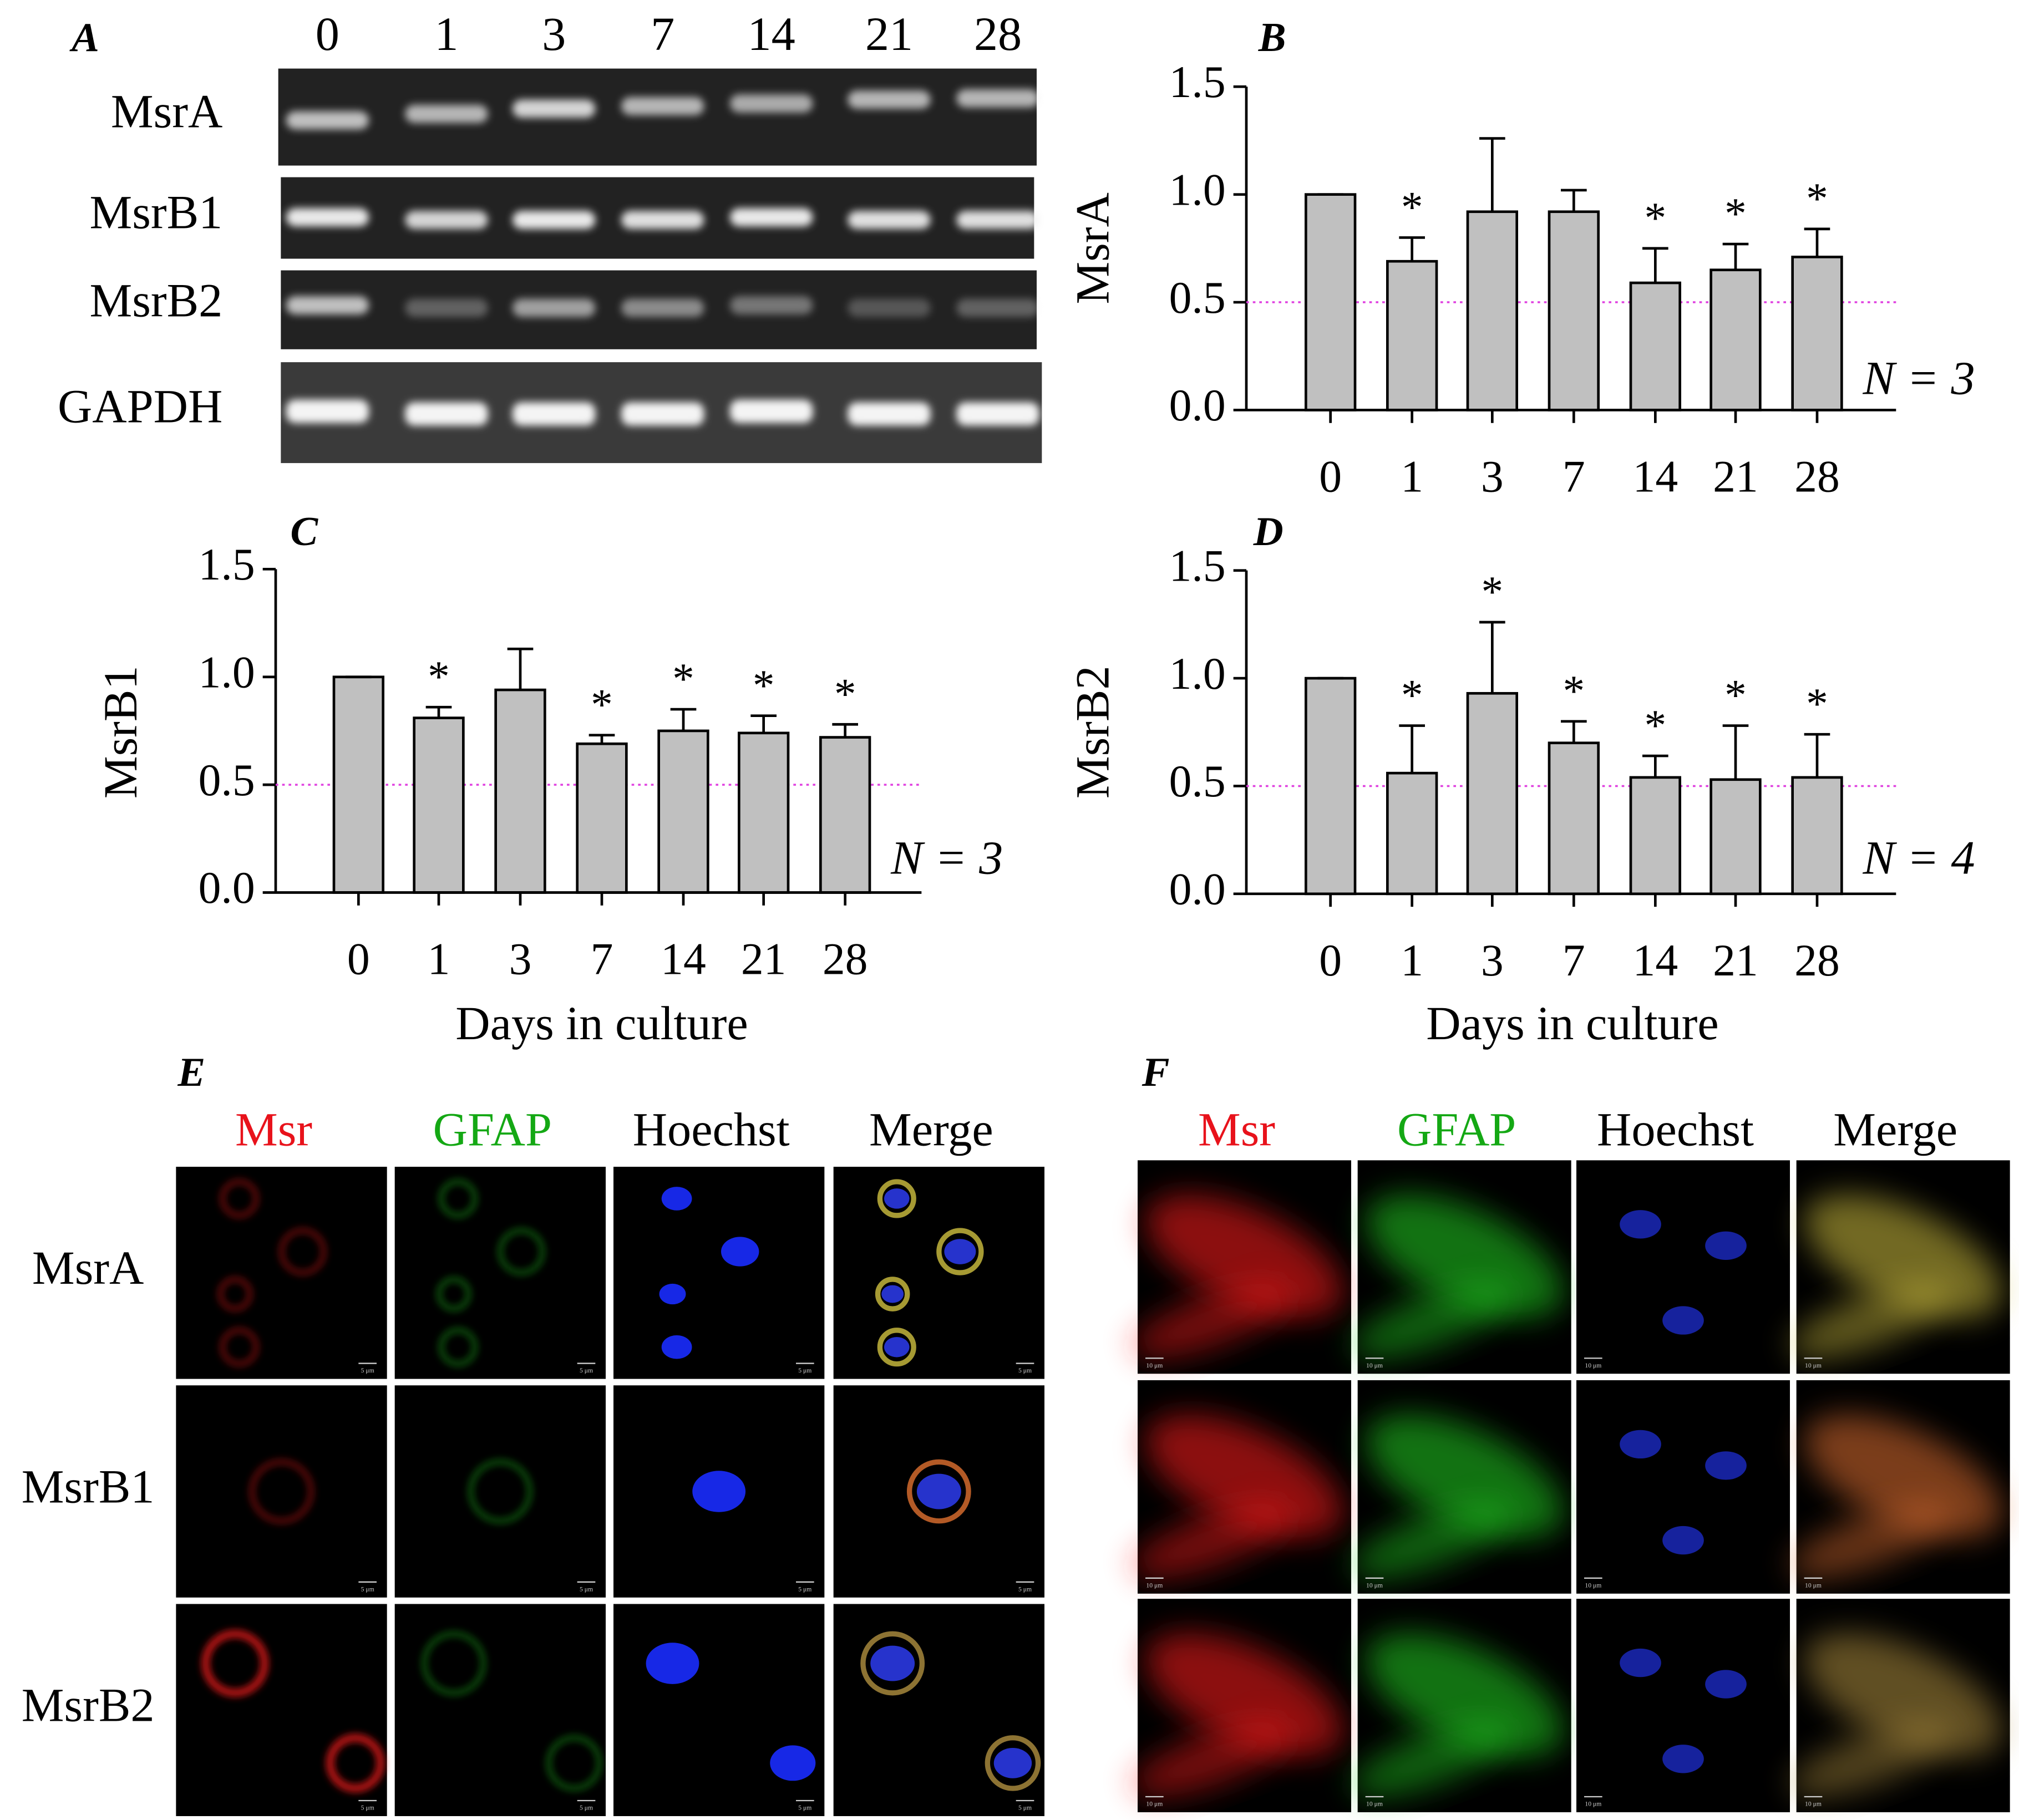 This screenshot has width=2019, height=1820. I want to click on panel-label: C, so click(304, 532).